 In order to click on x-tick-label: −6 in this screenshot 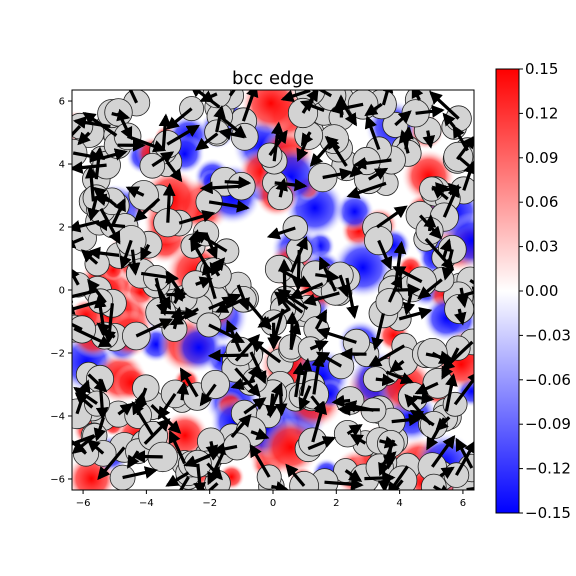, I will do `click(83, 503)`.